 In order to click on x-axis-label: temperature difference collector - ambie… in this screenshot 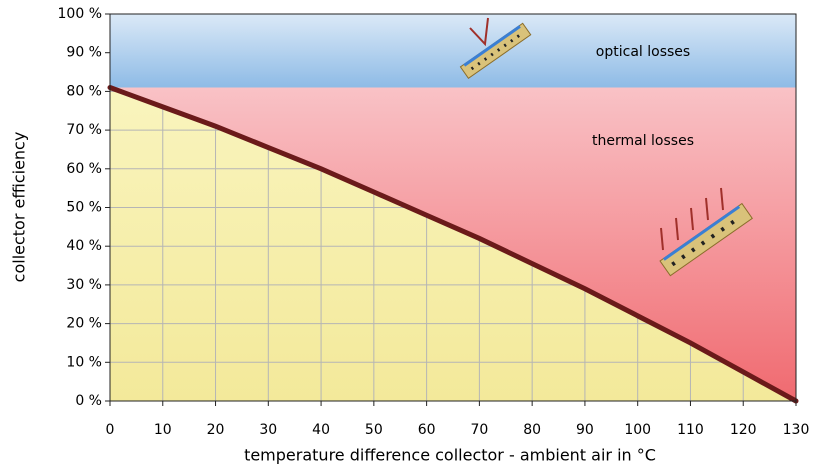, I will do `click(450, 455)`.